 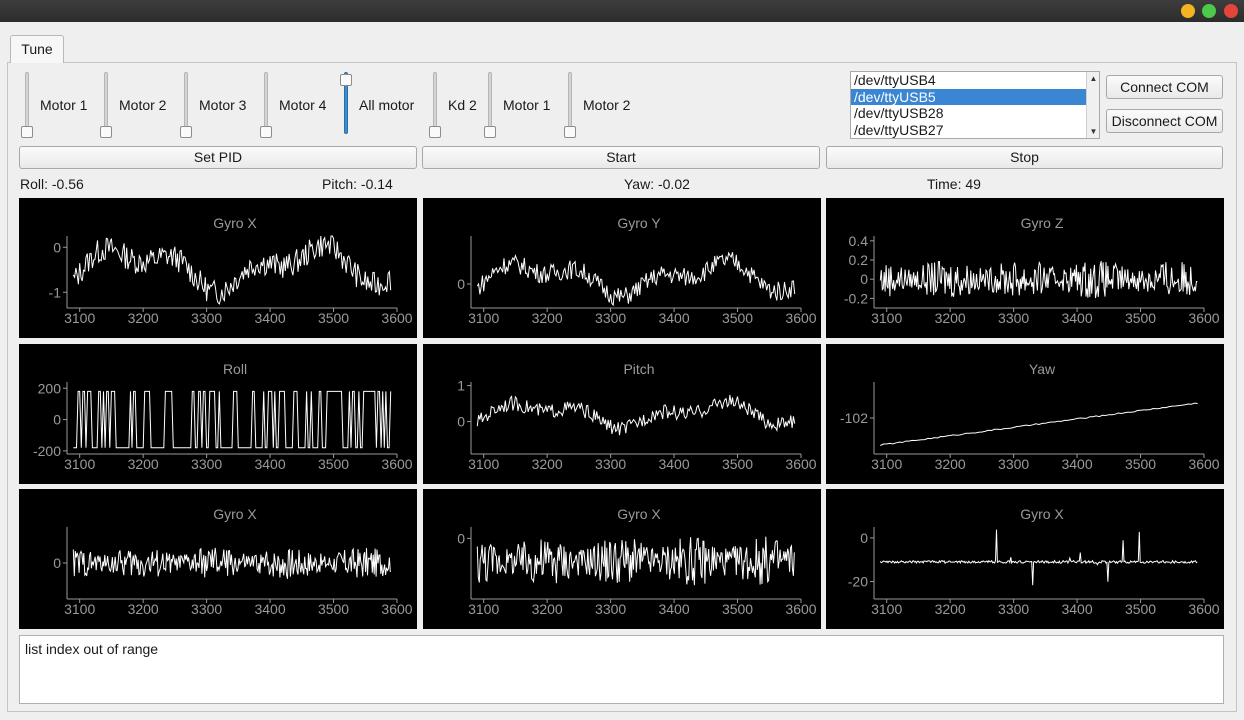 What do you see at coordinates (899, 129) in the screenshot?
I see `com-port-item: /dev/ttyUSB27` at bounding box center [899, 129].